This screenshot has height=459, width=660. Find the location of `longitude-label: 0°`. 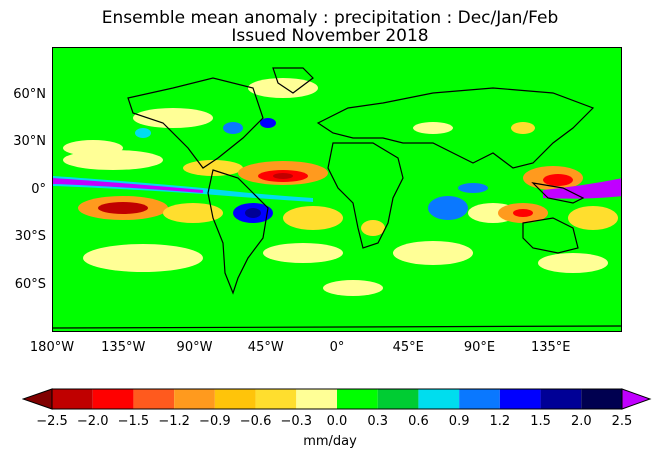

longitude-label: 0° is located at coordinates (337, 347).